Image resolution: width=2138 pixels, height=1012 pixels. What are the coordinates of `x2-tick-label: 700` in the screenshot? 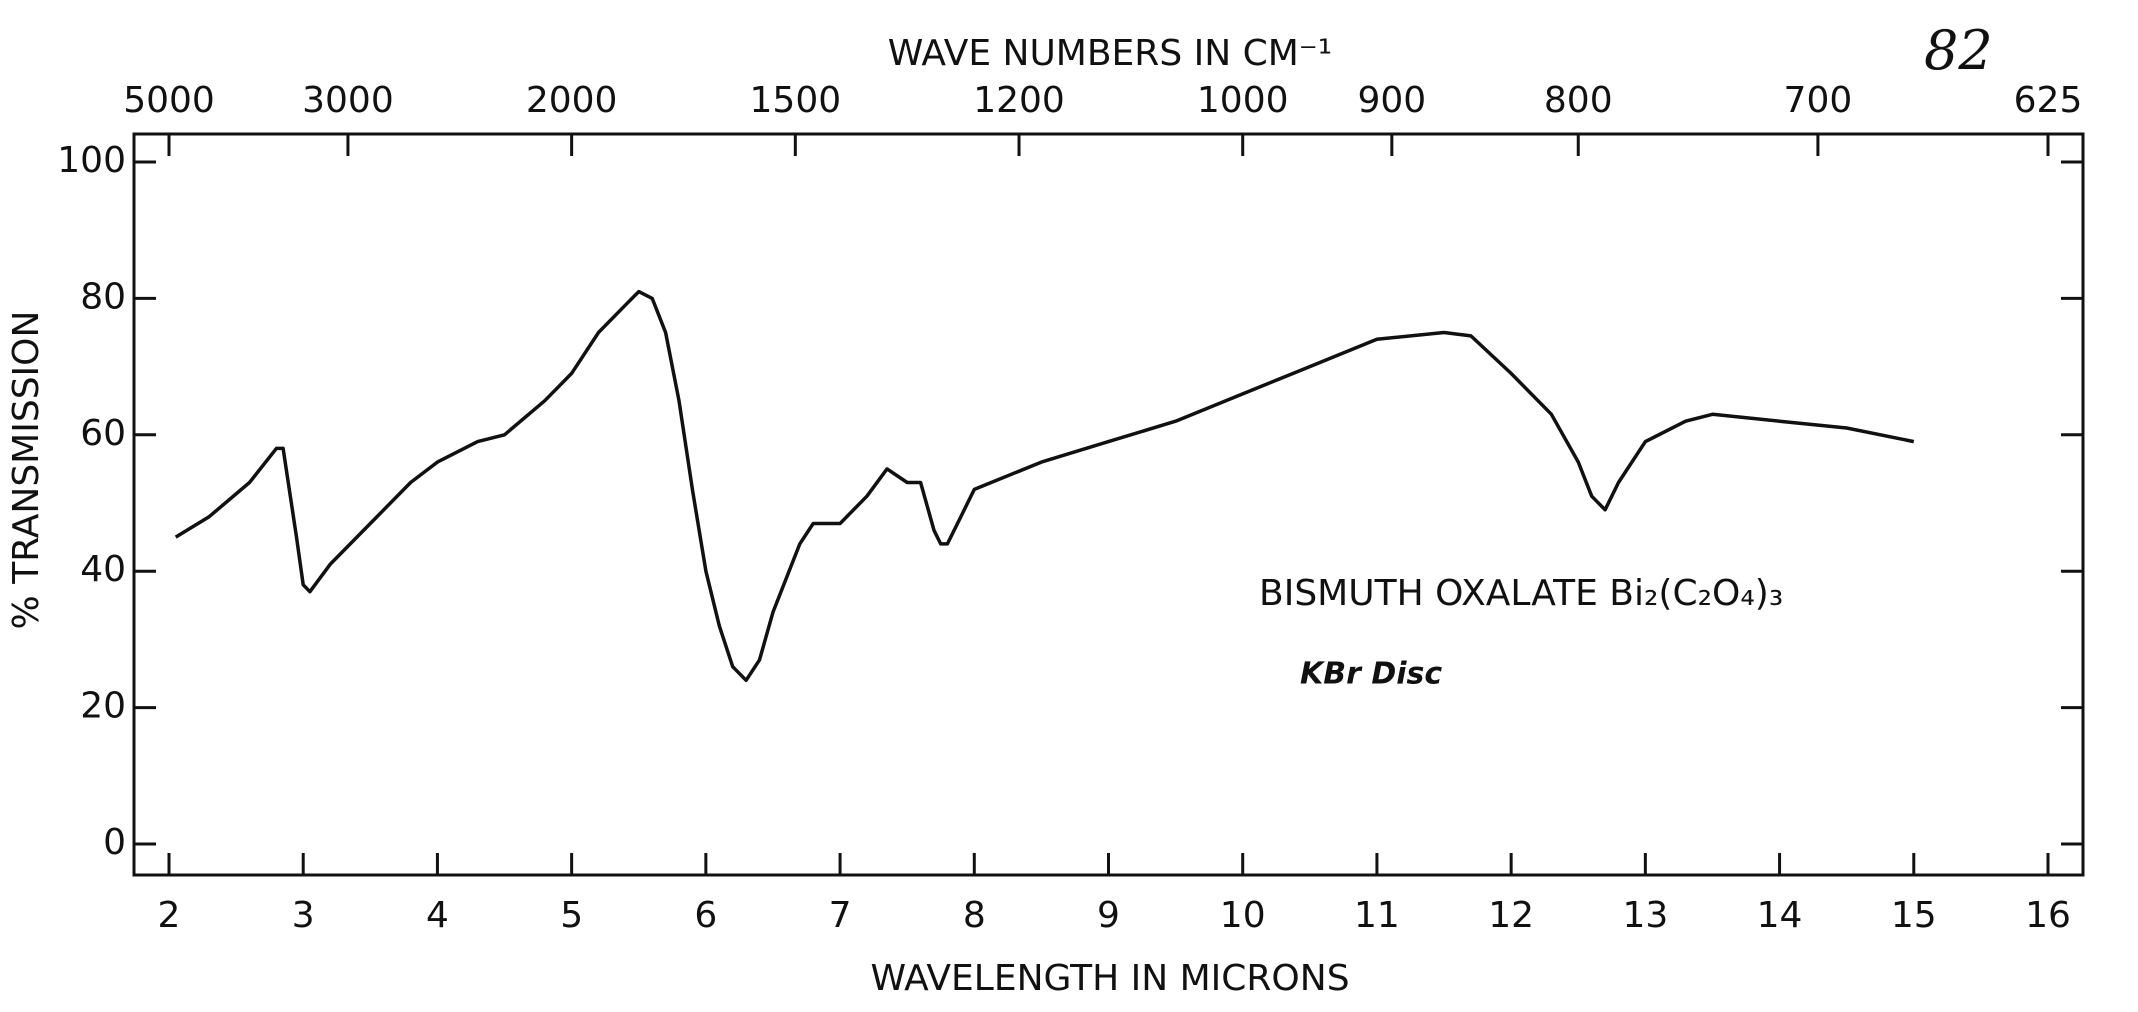 It's located at (1818, 100).